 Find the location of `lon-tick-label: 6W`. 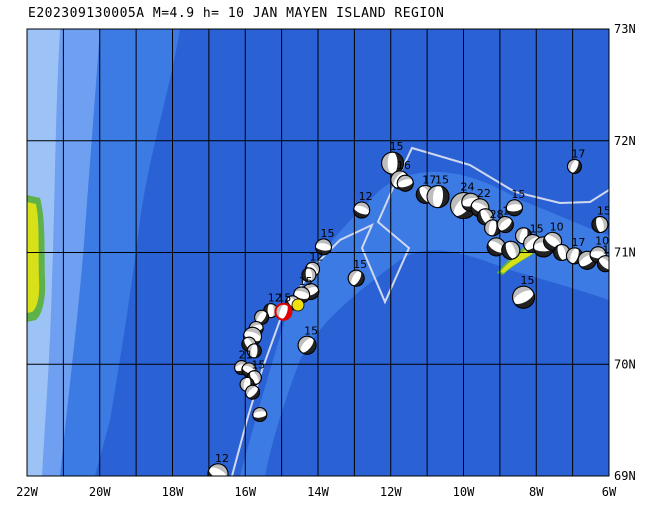

lon-tick-label: 6W is located at coordinates (609, 492).